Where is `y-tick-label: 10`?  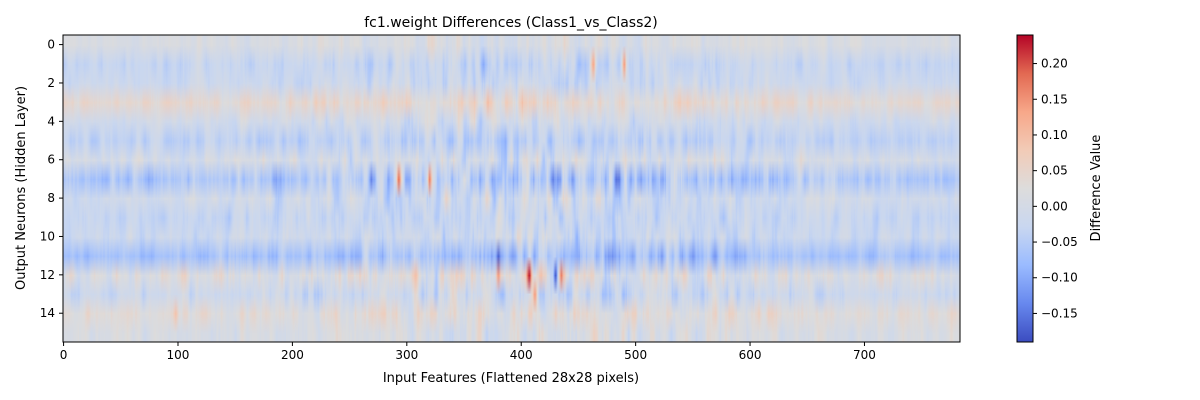 y-tick-label: 10 is located at coordinates (47, 236).